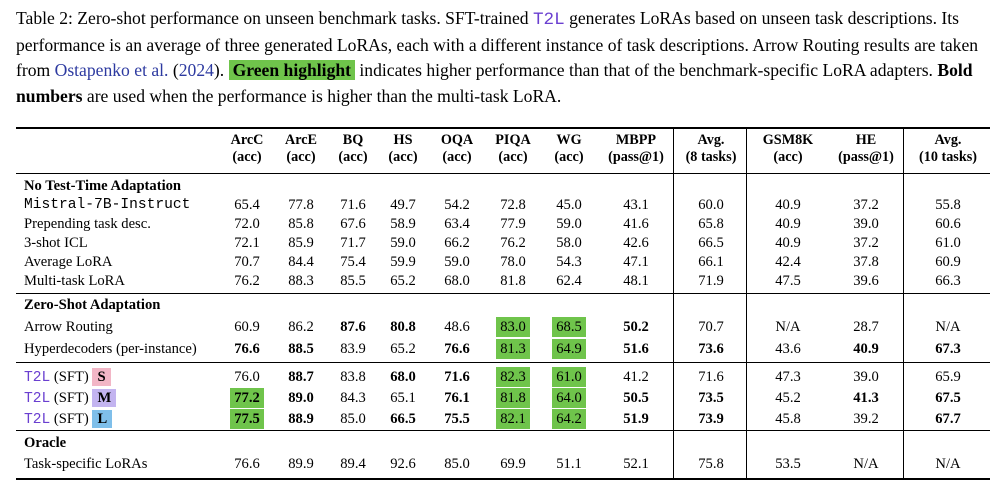 The height and width of the screenshot is (496, 998). What do you see at coordinates (173, 70) in the screenshot?
I see `caption-text: (` at bounding box center [173, 70].